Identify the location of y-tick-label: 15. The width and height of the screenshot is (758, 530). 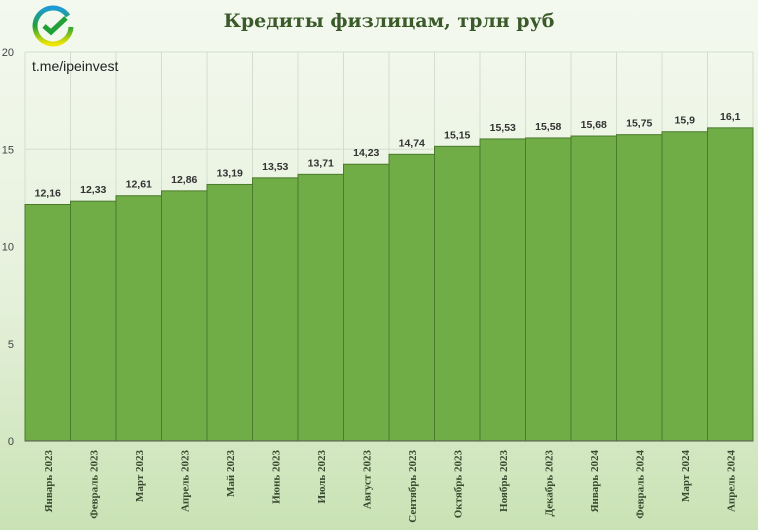
(8, 150).